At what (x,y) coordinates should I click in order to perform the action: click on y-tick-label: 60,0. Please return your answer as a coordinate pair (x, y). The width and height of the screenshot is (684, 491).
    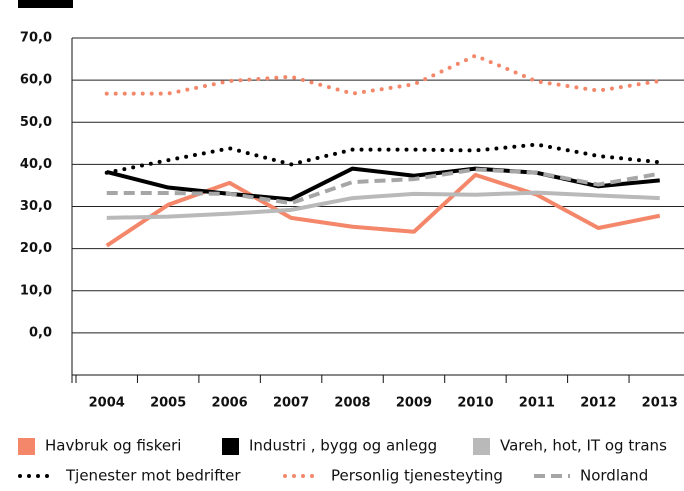
    Looking at the image, I should click on (36, 80).